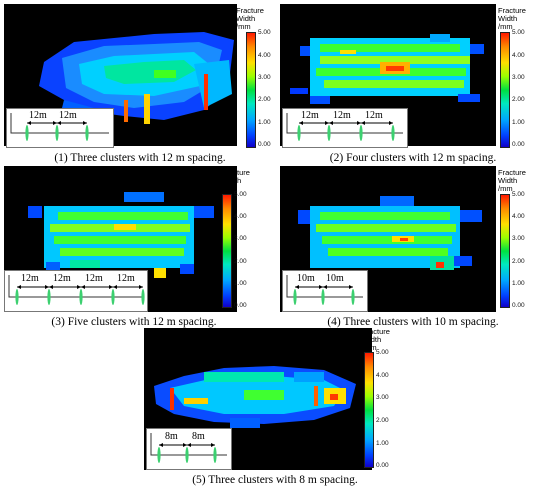 The width and height of the screenshot is (550, 490). What do you see at coordinates (236, 180) in the screenshot?
I see `colorbar-title-3: Fracture Width/mm` at bounding box center [236, 180].